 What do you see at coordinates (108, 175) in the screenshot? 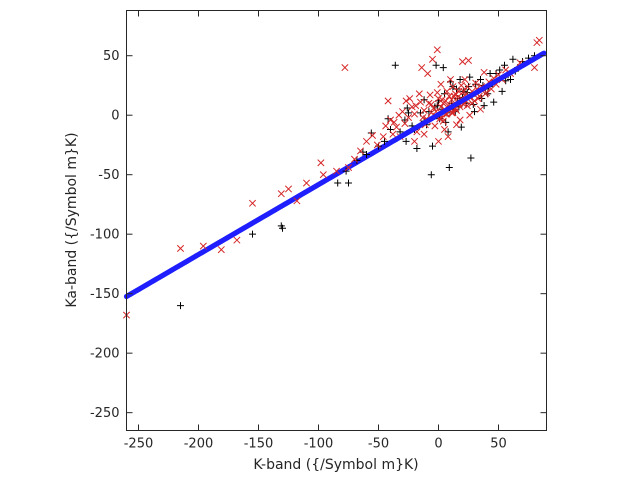
I see `y-tick-label: -50` at bounding box center [108, 175].